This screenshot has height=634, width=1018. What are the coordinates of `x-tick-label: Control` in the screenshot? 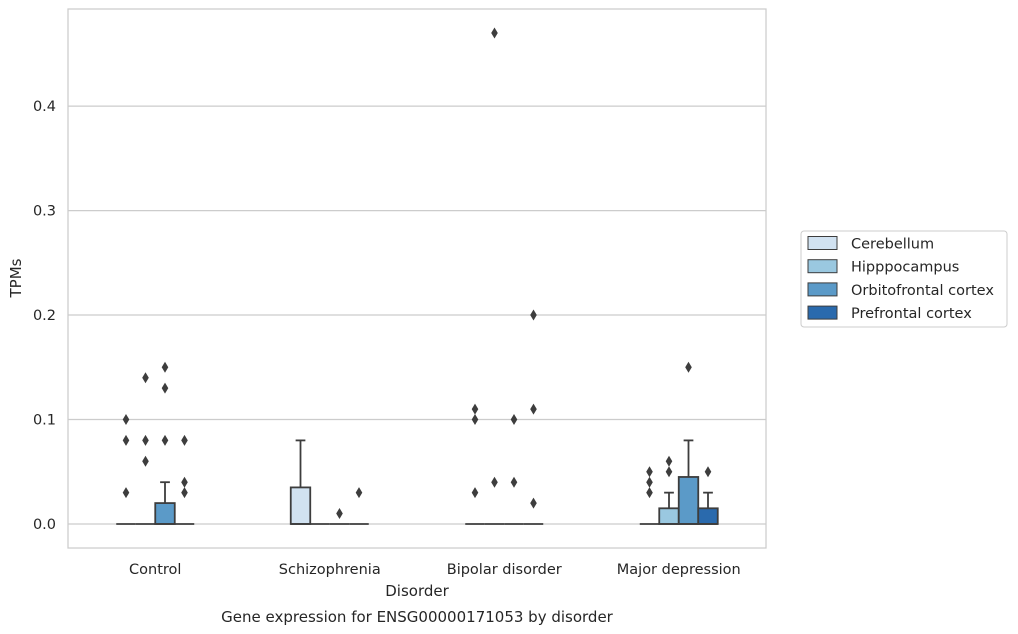 It's located at (155, 570).